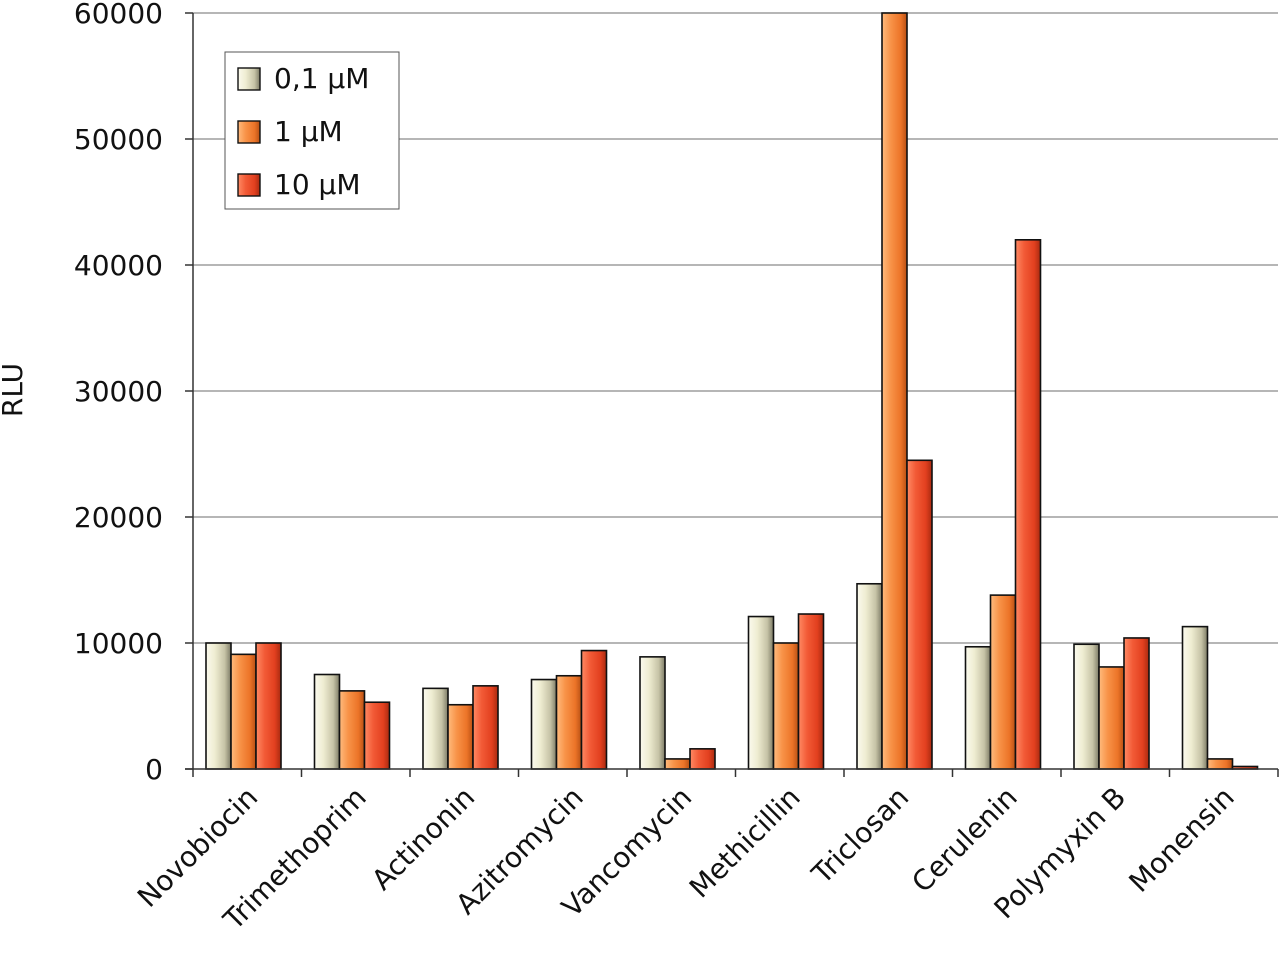  I want to click on x-category-label: Cerulenin, so click(964, 840).